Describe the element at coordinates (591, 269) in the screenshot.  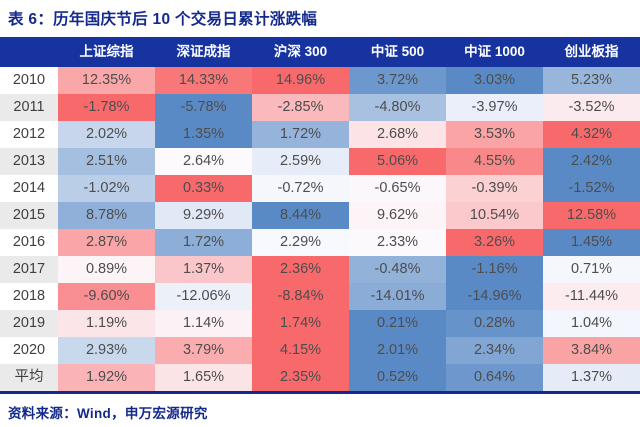
I see `table-cell: 0.71%` at that location.